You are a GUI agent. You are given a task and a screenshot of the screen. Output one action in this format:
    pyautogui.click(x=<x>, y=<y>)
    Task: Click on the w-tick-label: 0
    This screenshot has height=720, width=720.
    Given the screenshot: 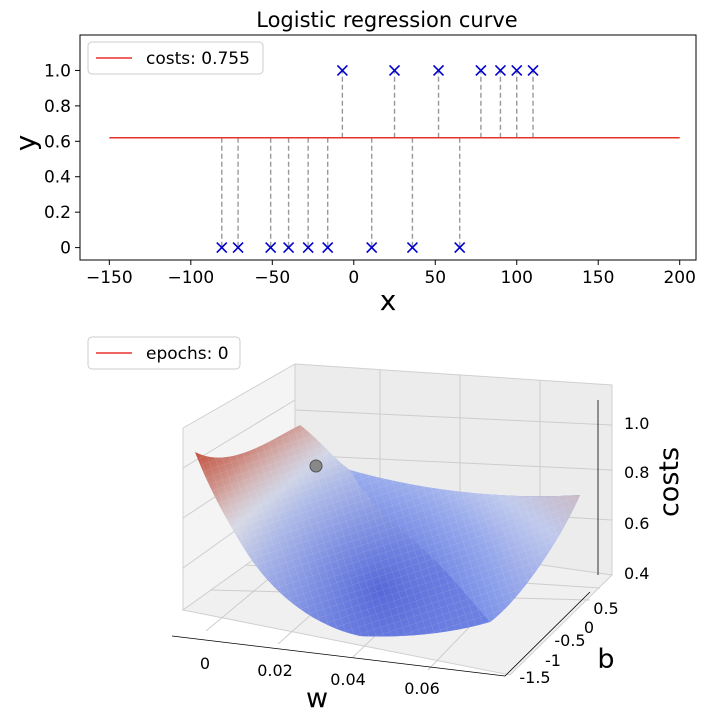 What is the action you would take?
    pyautogui.click(x=205, y=663)
    